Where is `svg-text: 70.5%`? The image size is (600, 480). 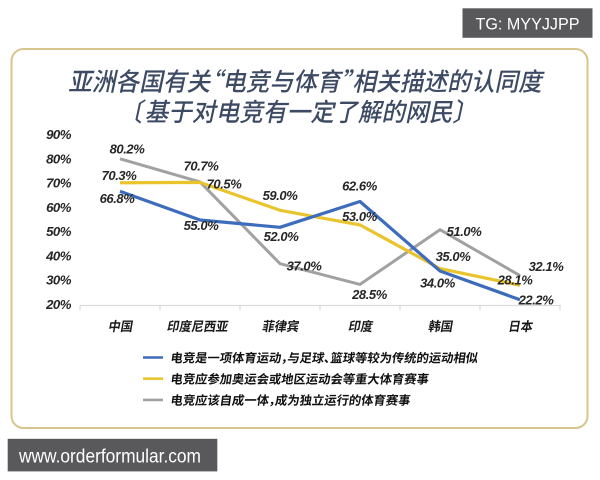 svg-text: 70.5% is located at coordinates (225, 184).